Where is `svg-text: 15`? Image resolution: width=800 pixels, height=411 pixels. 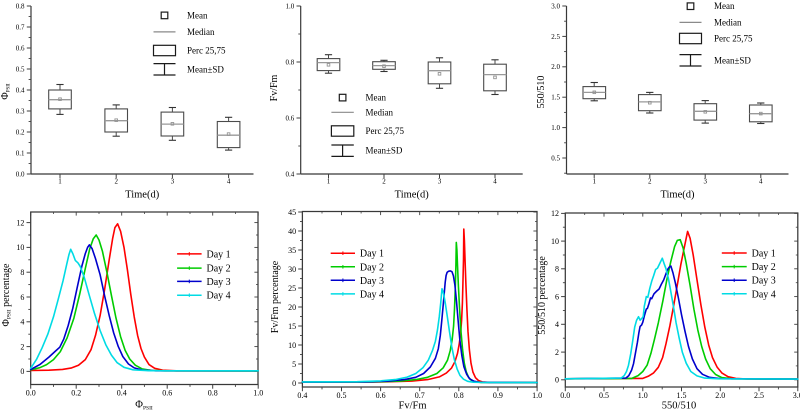
svg-text: 15 is located at coordinates (292, 326).